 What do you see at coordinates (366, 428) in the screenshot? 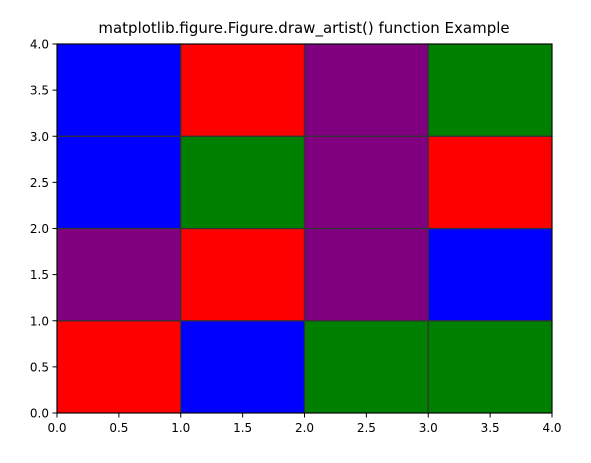
I see `x-tick-label: 2.5` at bounding box center [366, 428].